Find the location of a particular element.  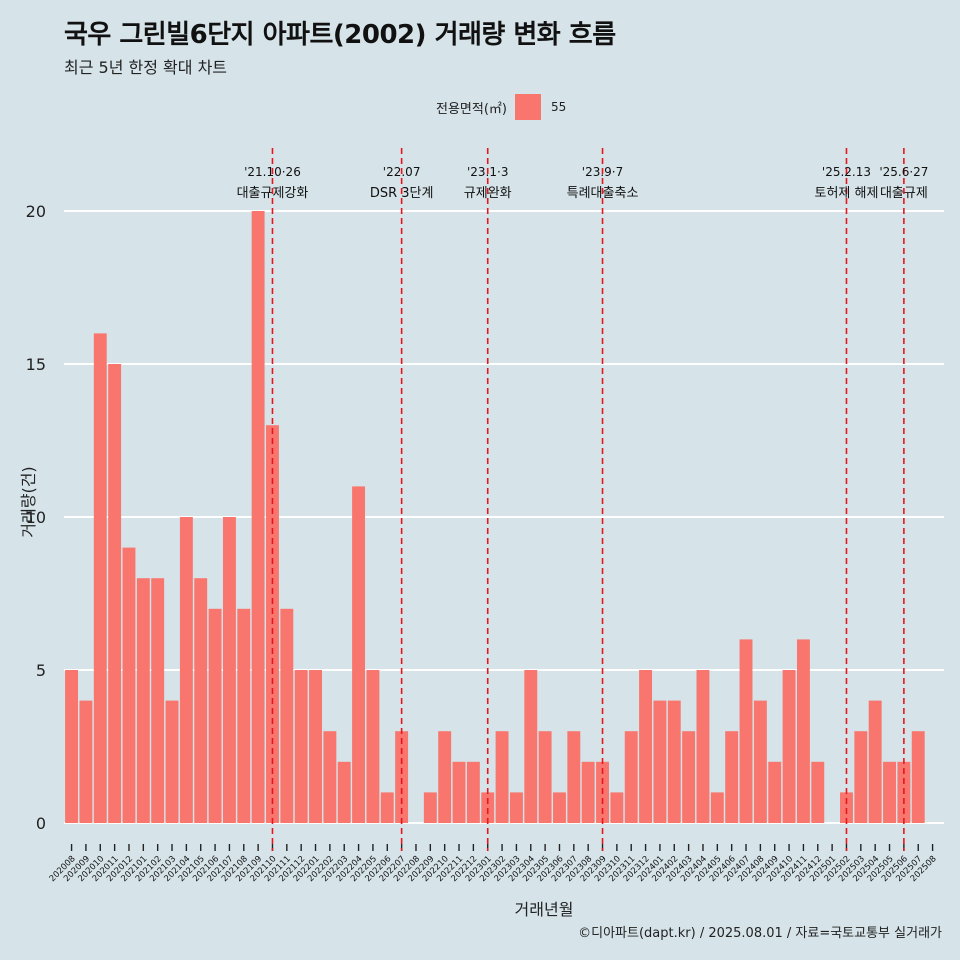

y-tick-label: 0 is located at coordinates (41, 823).